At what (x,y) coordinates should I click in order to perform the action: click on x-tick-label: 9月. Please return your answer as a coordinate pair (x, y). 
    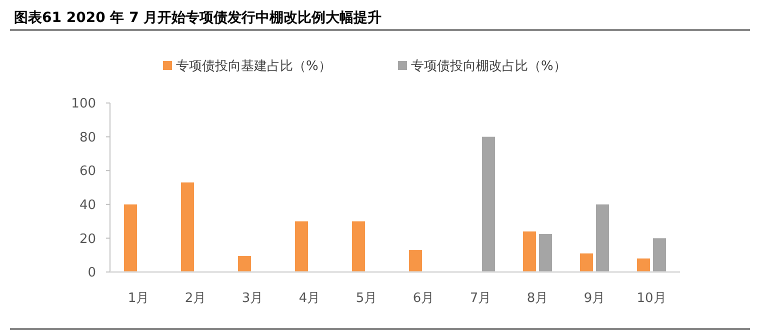
    Looking at the image, I should click on (595, 298).